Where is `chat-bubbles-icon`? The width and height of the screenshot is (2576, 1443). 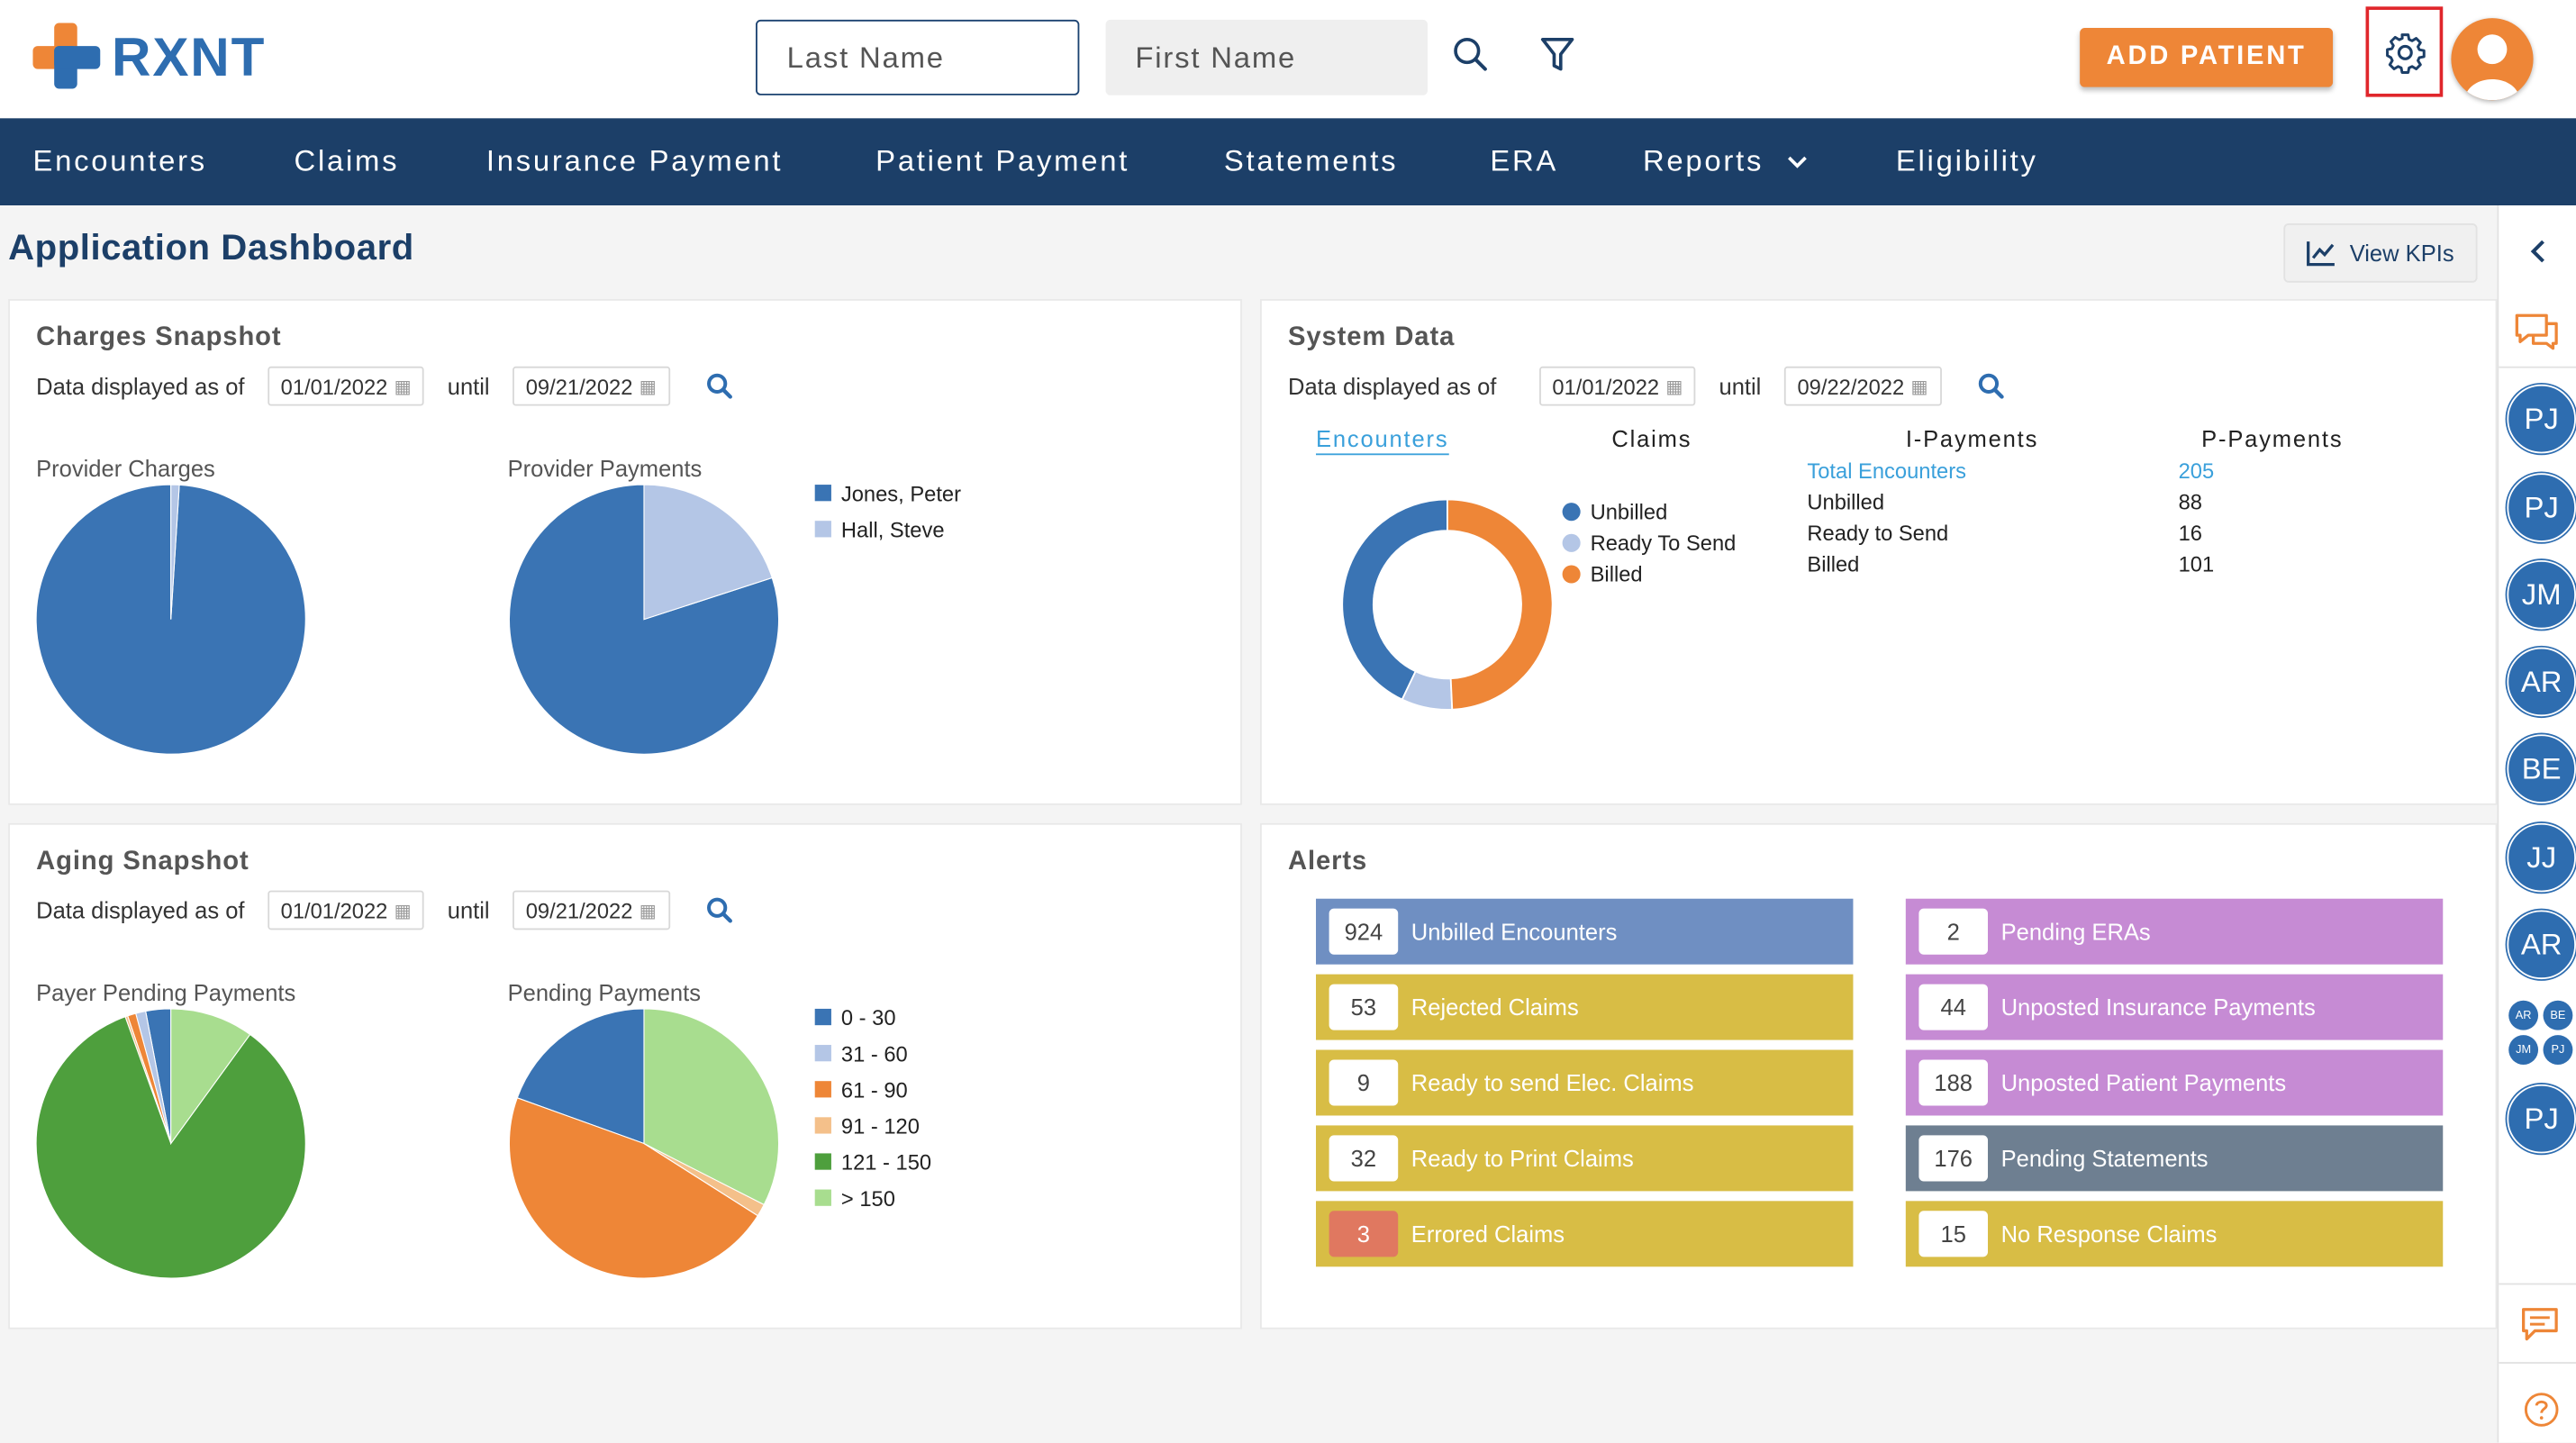 chat-bubbles-icon is located at coordinates (2537, 336).